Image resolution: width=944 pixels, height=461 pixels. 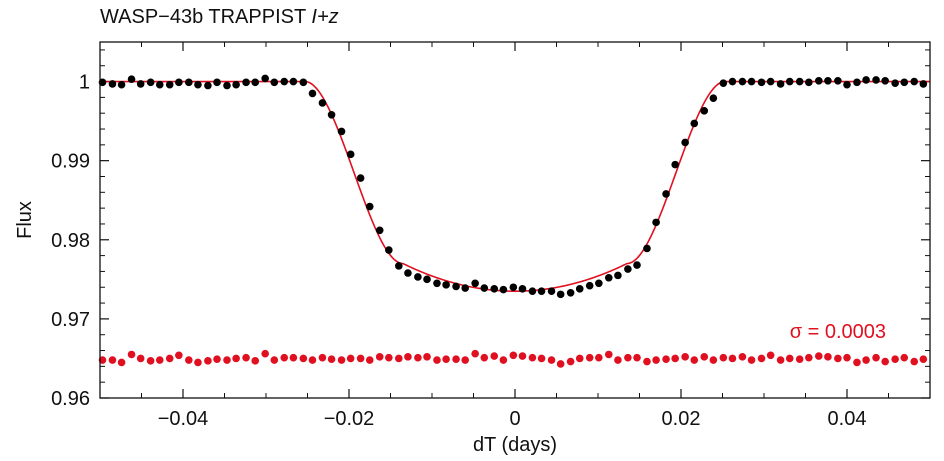 I want to click on residual-data-points, so click(x=513, y=358).